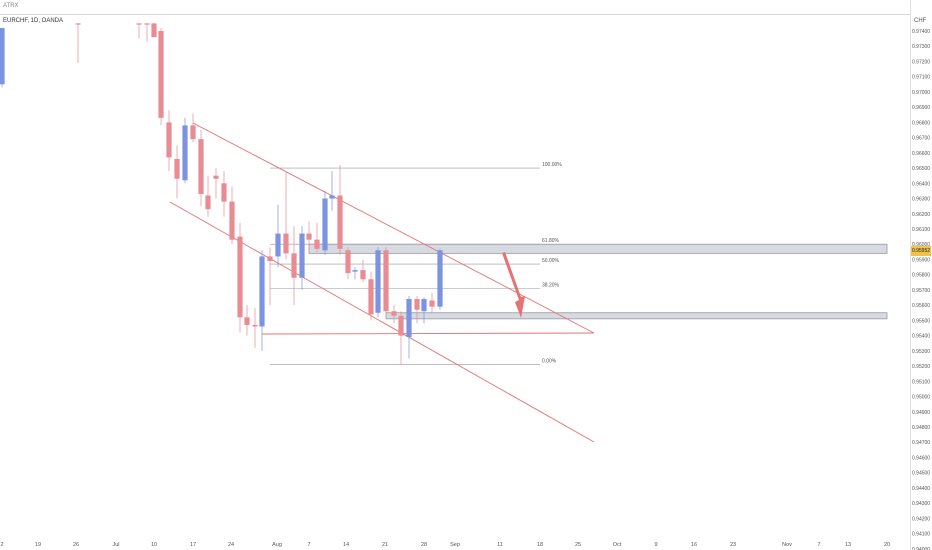 The image size is (932, 550). Describe the element at coordinates (921, 139) in the screenshot. I see `price-tick: 0.96700` at that location.